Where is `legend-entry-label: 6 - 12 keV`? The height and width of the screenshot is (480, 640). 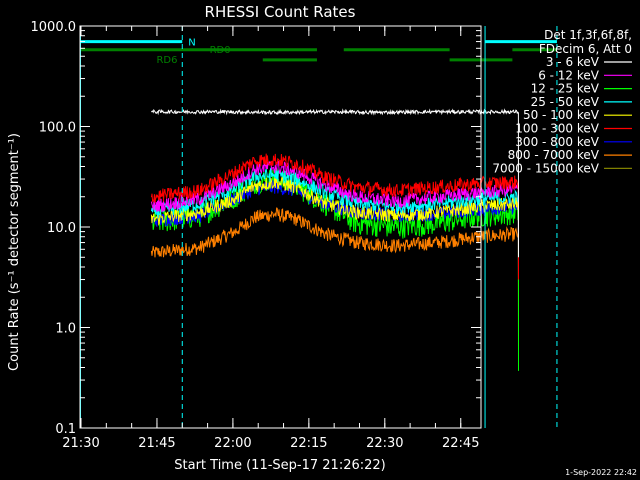 legend-entry-label: 6 - 12 keV is located at coordinates (569, 75).